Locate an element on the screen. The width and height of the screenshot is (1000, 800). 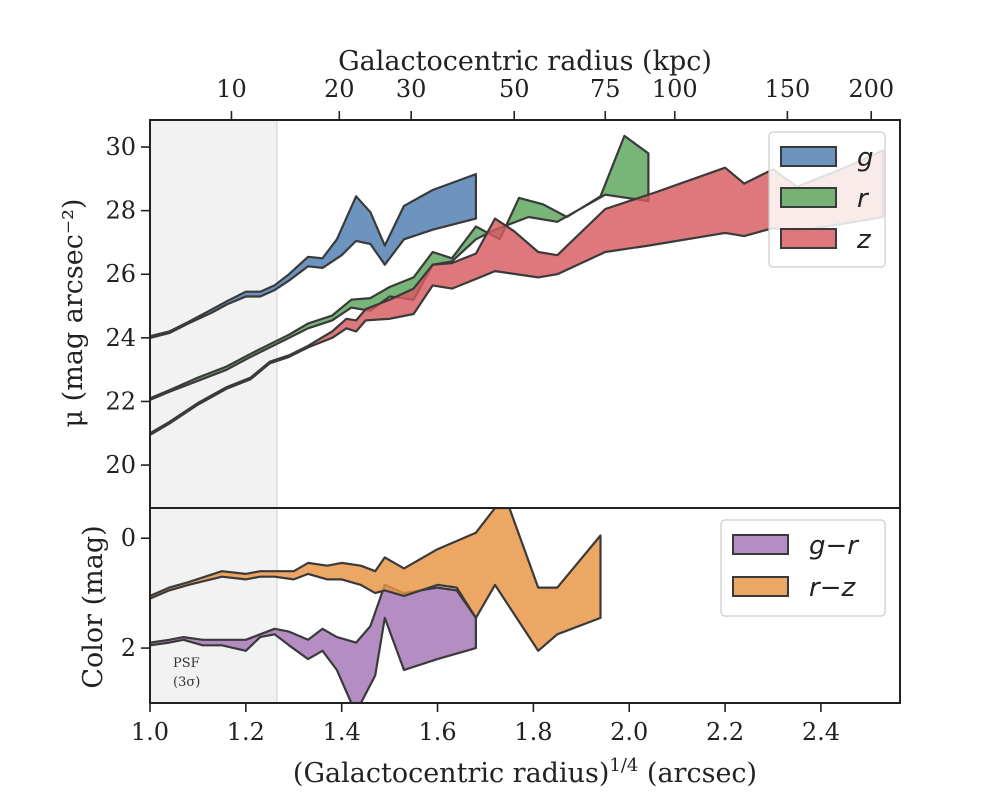
upper-psf-shade is located at coordinates (213, 314).